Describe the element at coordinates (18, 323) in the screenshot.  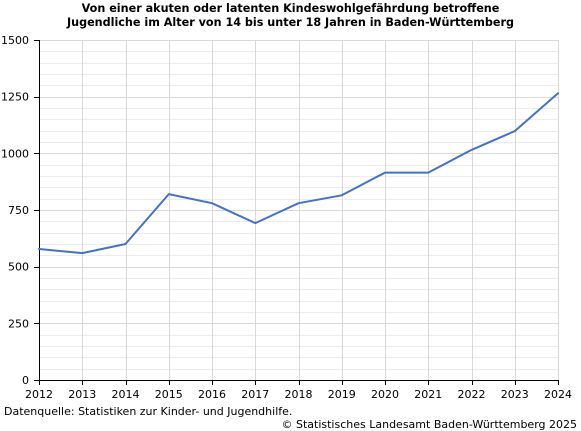
I see `y-tick-label: 250` at that location.